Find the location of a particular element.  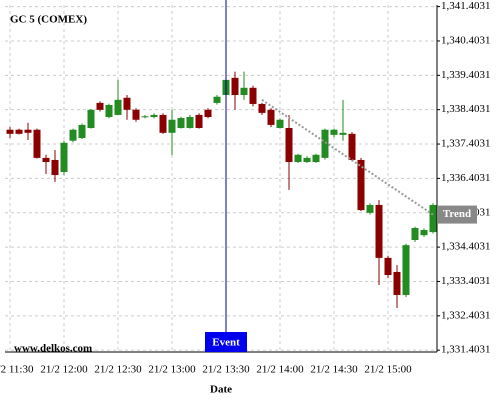

x-tick-label: 21/2 11:30 is located at coordinates (17, 370).